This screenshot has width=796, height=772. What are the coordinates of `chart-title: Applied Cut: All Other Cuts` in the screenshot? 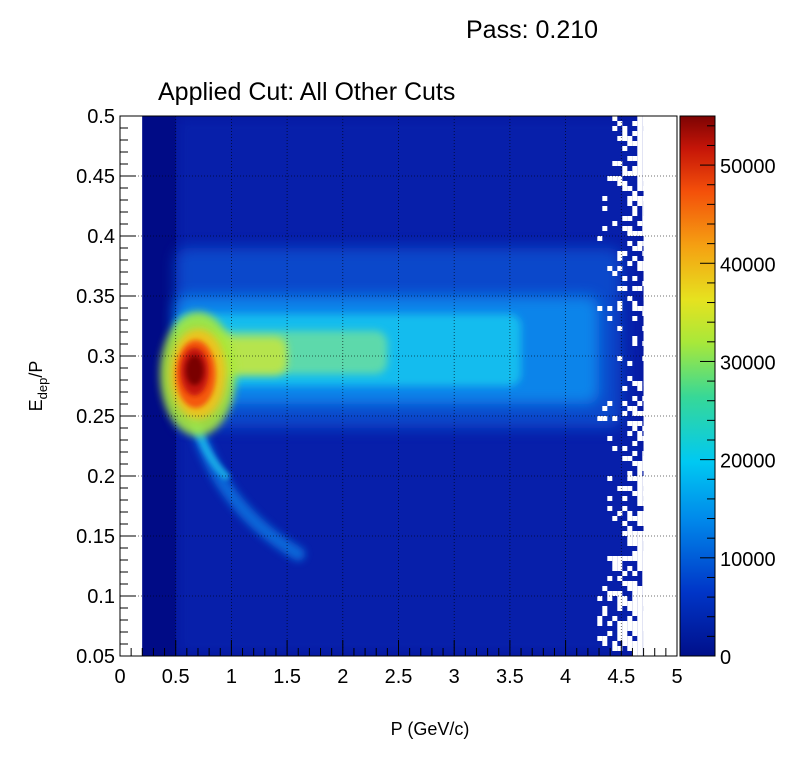 It's located at (306, 92).